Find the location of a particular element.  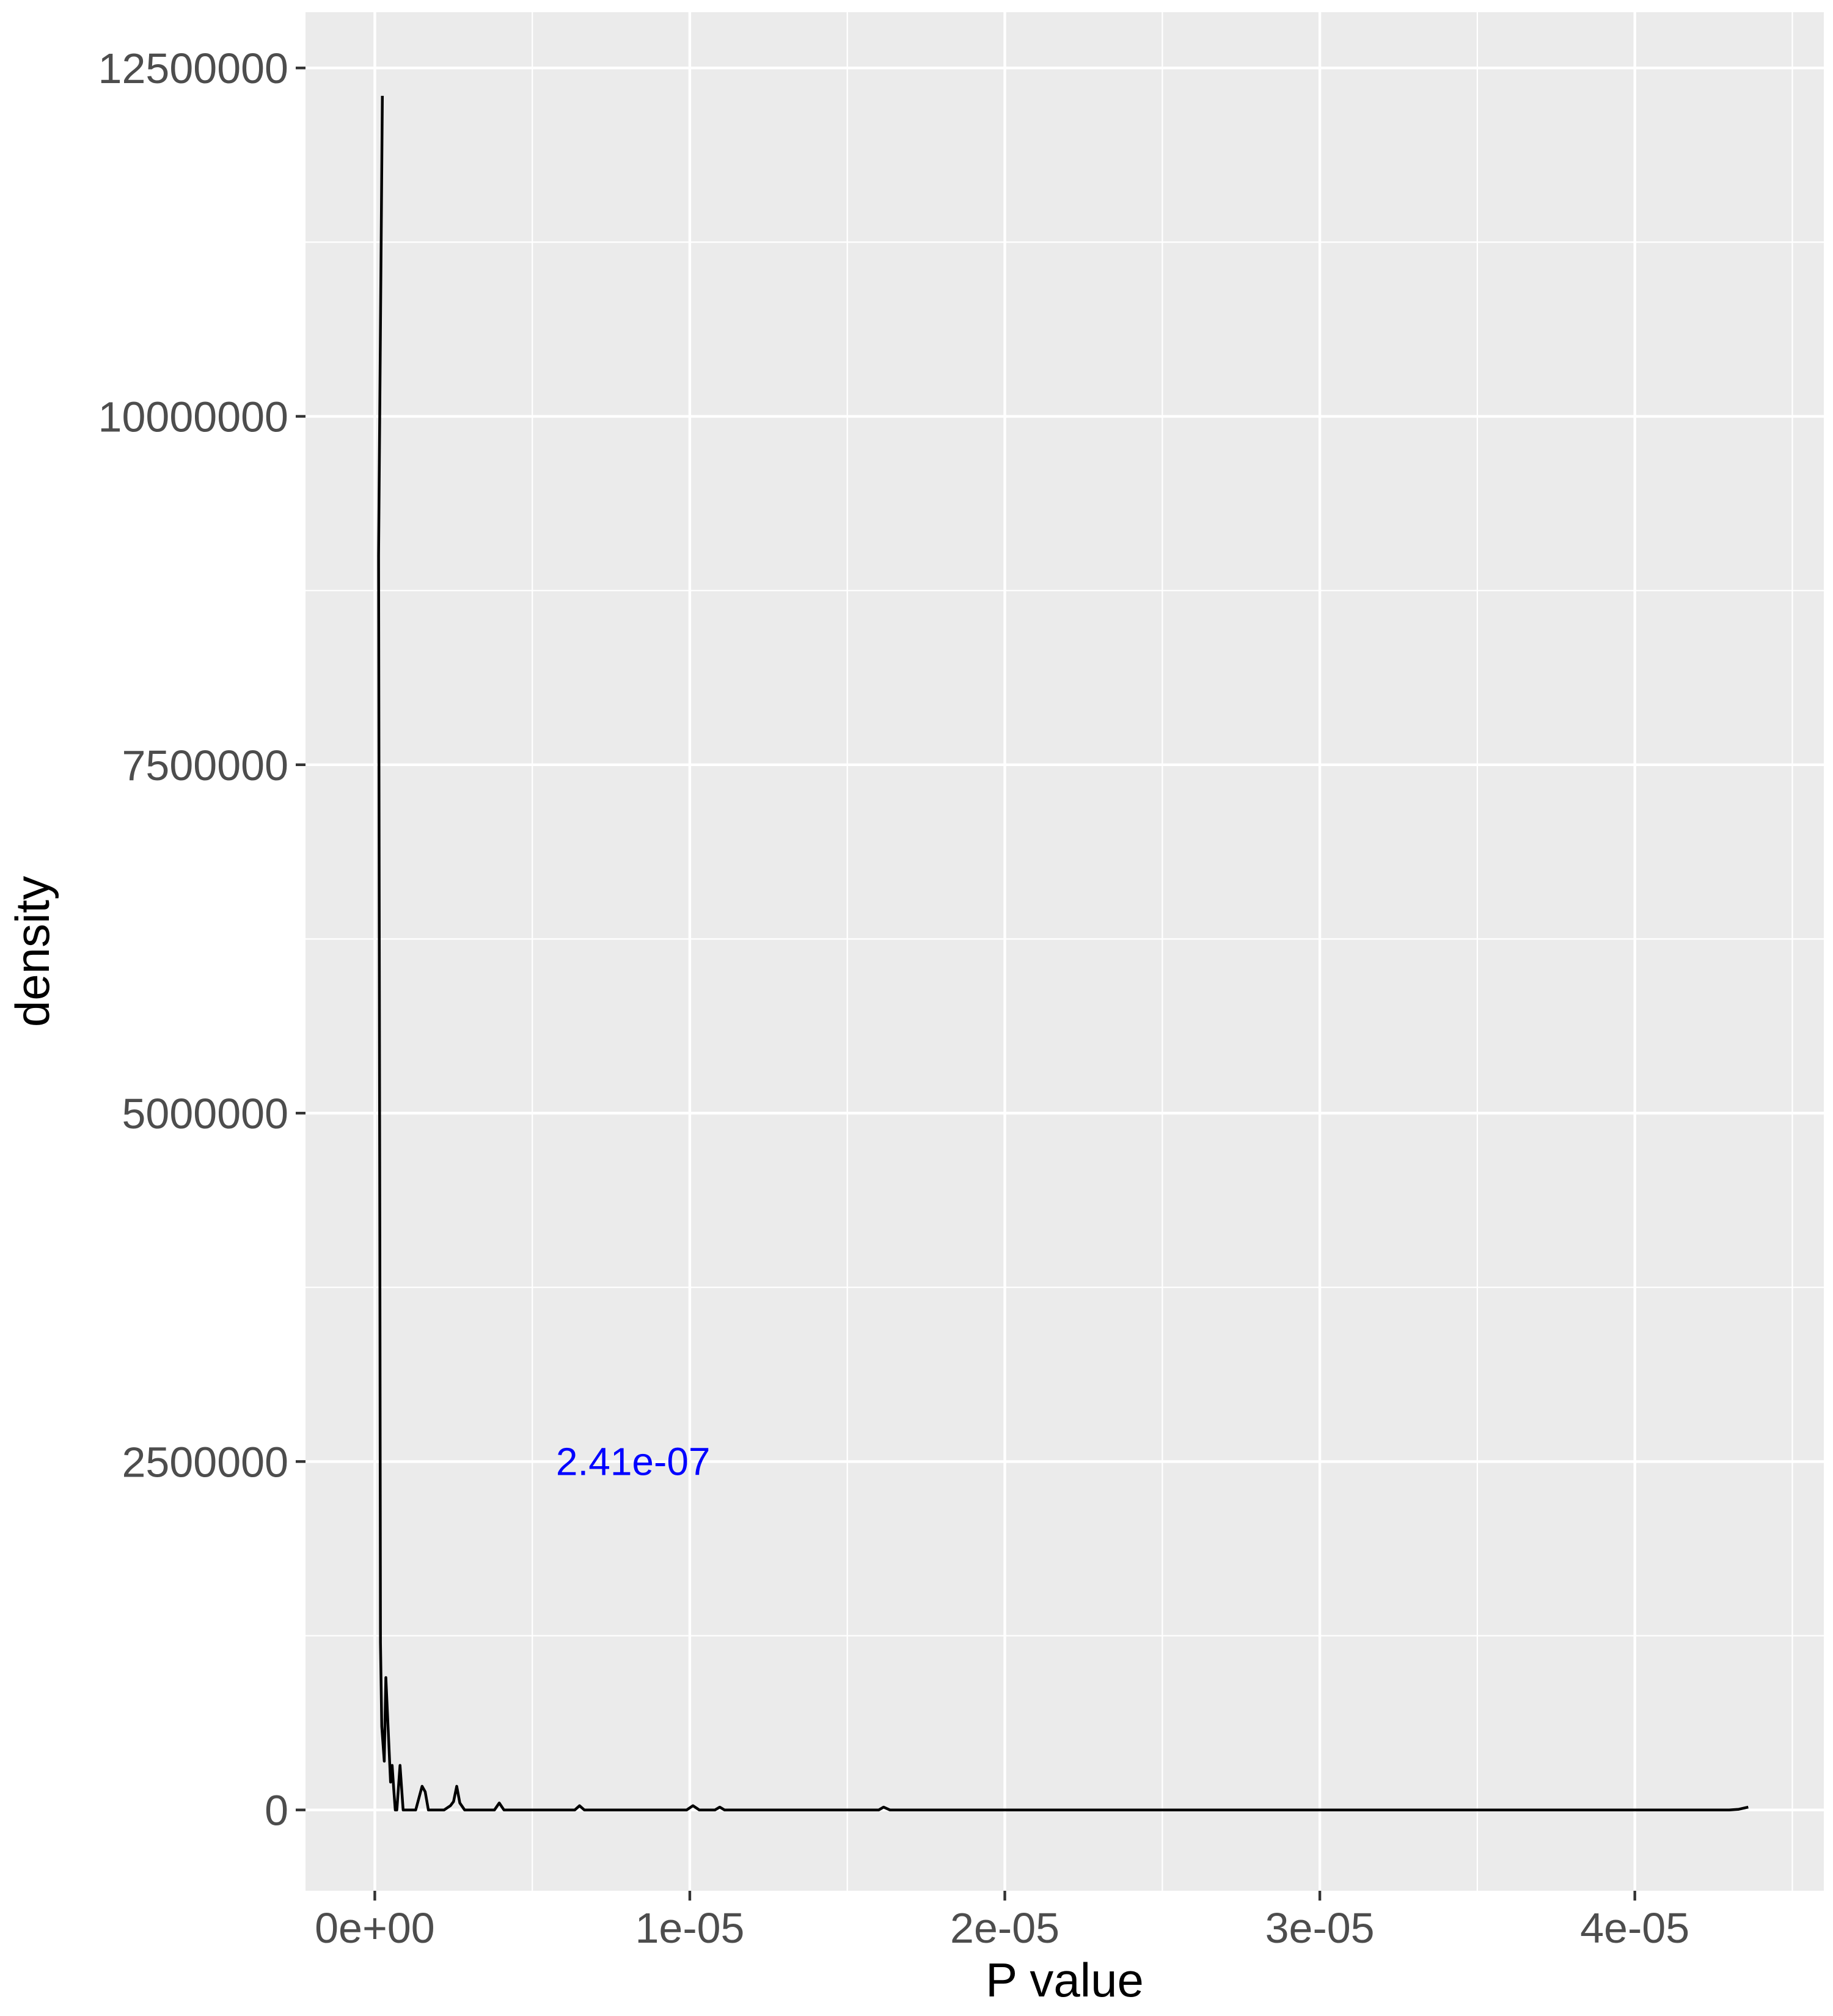

x-tick-label: 2e-05 is located at coordinates (1004, 1928).